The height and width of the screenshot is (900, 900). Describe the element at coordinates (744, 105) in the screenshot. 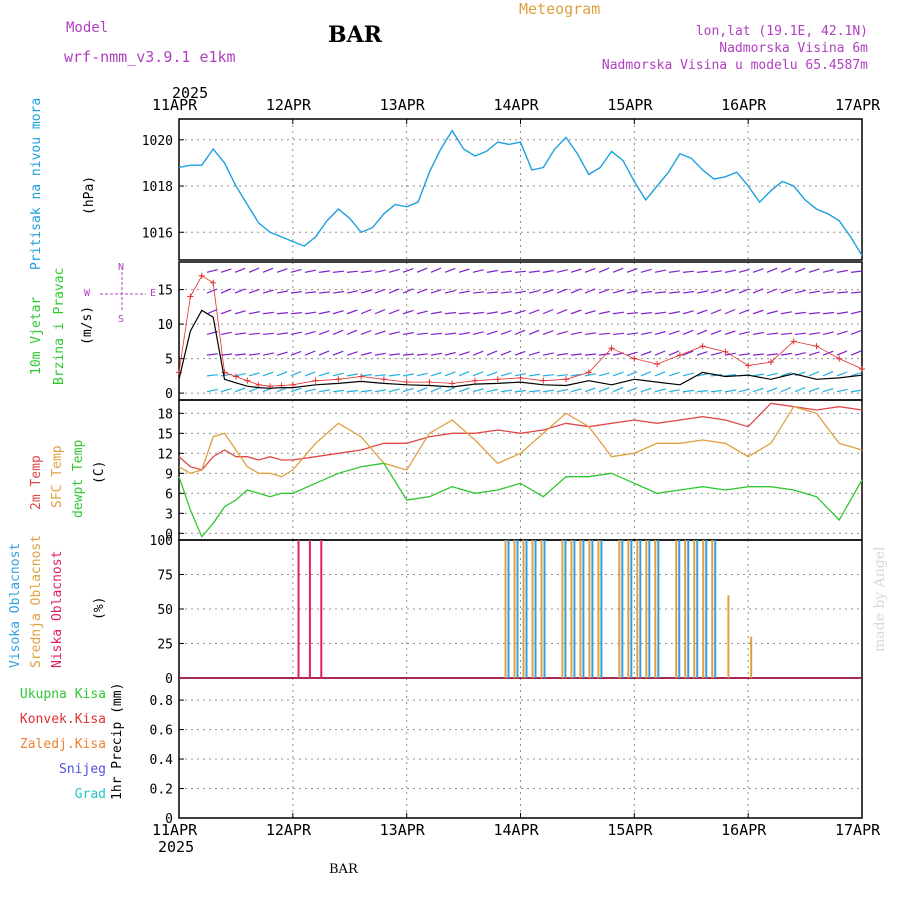

I see `x-tick-label: 16APR` at that location.